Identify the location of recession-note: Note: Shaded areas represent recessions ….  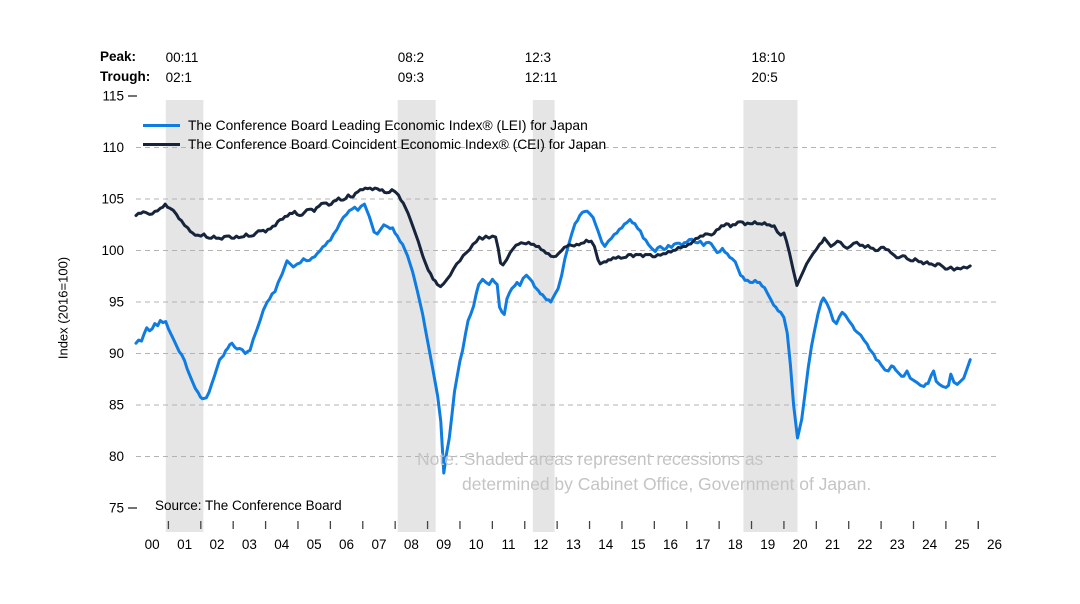
(644, 471).